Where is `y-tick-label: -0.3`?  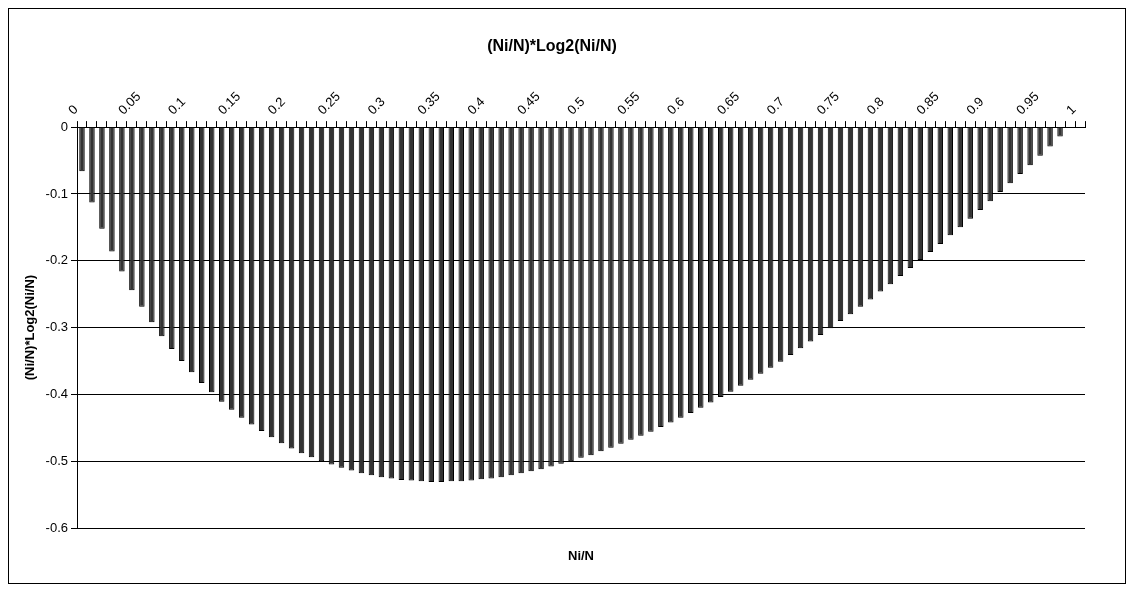 y-tick-label: -0.3 is located at coordinates (56, 327).